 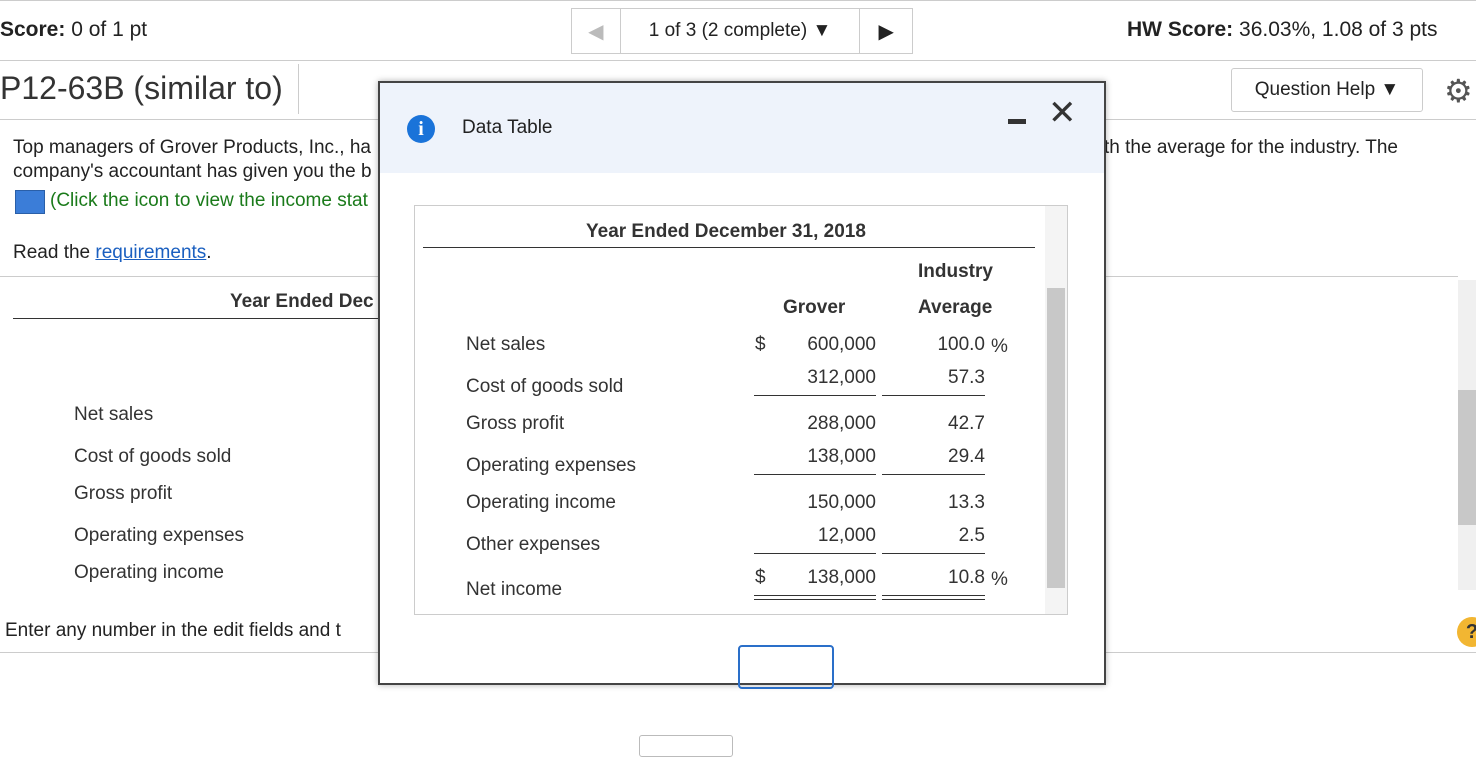 What do you see at coordinates (841, 344) in the screenshot?
I see `grover-value: 600,000` at bounding box center [841, 344].